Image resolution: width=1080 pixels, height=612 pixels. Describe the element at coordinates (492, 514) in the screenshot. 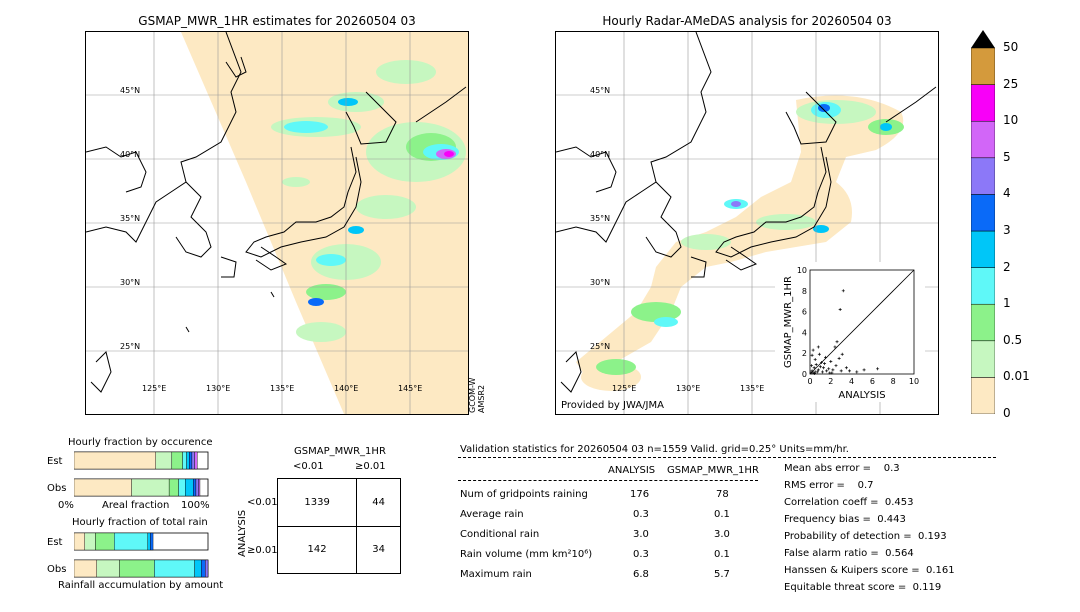

I see `validation-row-label: Average rain` at that location.